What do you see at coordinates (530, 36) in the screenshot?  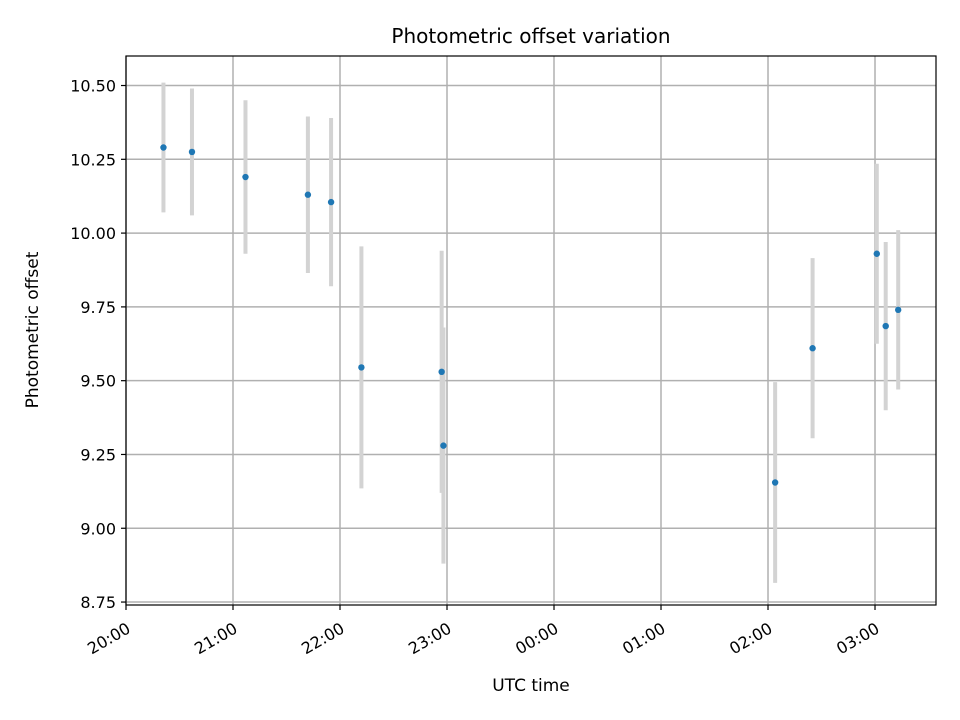 I see `chart-title: Photometric offset variation` at bounding box center [530, 36].